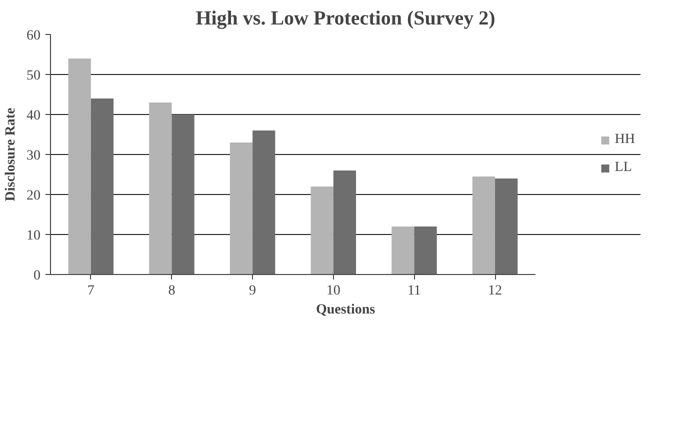  What do you see at coordinates (33, 36) in the screenshot?
I see `y-tick-label: 60` at bounding box center [33, 36].